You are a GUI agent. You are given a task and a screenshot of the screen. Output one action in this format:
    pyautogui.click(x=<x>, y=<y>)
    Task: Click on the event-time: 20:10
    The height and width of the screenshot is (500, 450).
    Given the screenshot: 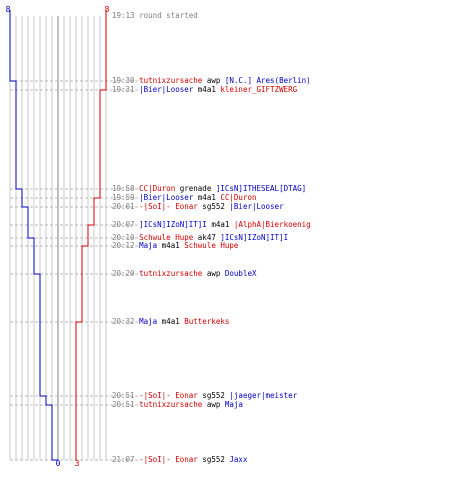 What is the action you would take?
    pyautogui.click(x=126, y=237)
    